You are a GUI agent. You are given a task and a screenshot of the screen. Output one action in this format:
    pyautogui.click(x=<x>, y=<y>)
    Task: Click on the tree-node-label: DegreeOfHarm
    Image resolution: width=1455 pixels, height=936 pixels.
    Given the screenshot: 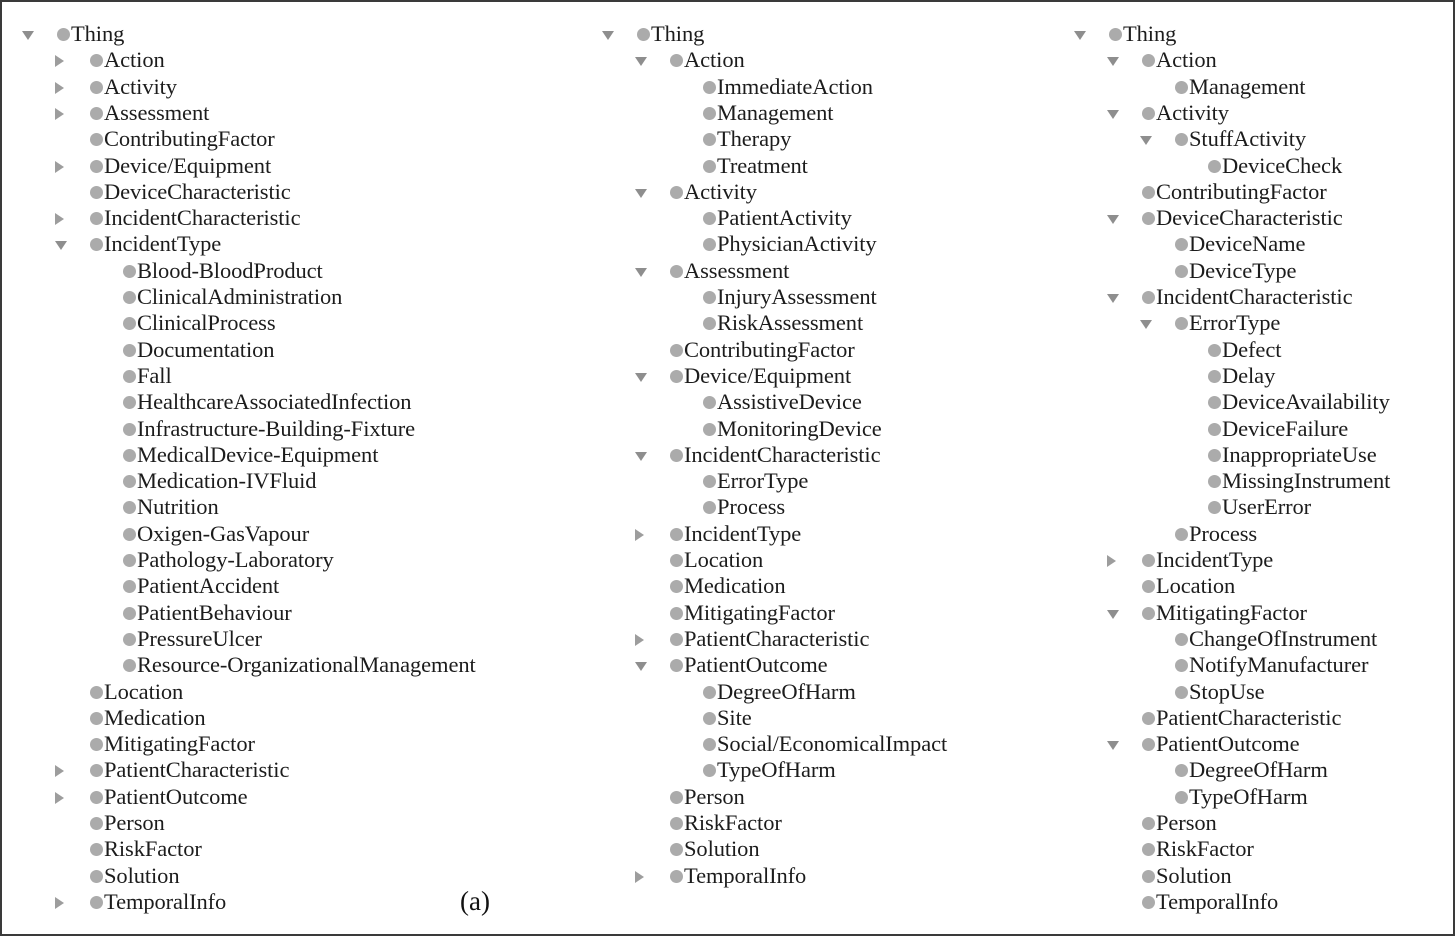 What is the action you would take?
    pyautogui.click(x=1258, y=770)
    